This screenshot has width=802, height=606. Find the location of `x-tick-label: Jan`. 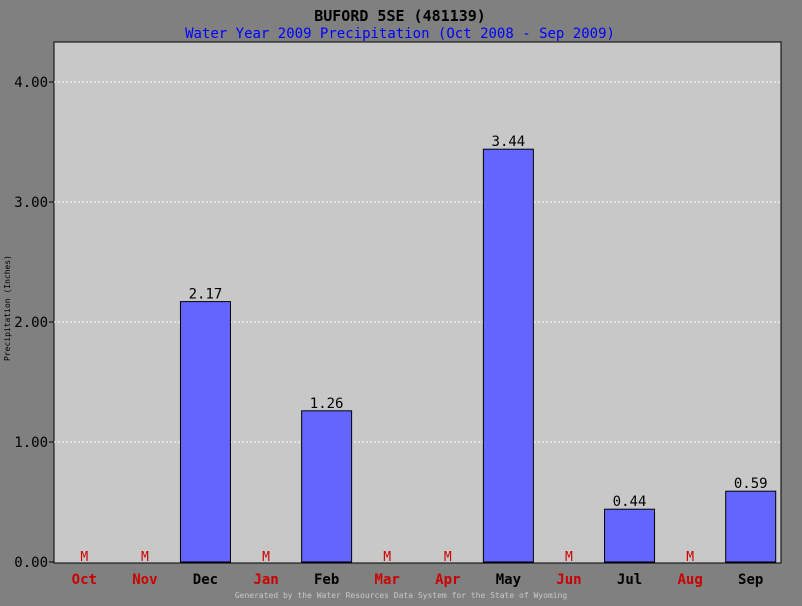

x-tick-label: Jan is located at coordinates (265, 580).